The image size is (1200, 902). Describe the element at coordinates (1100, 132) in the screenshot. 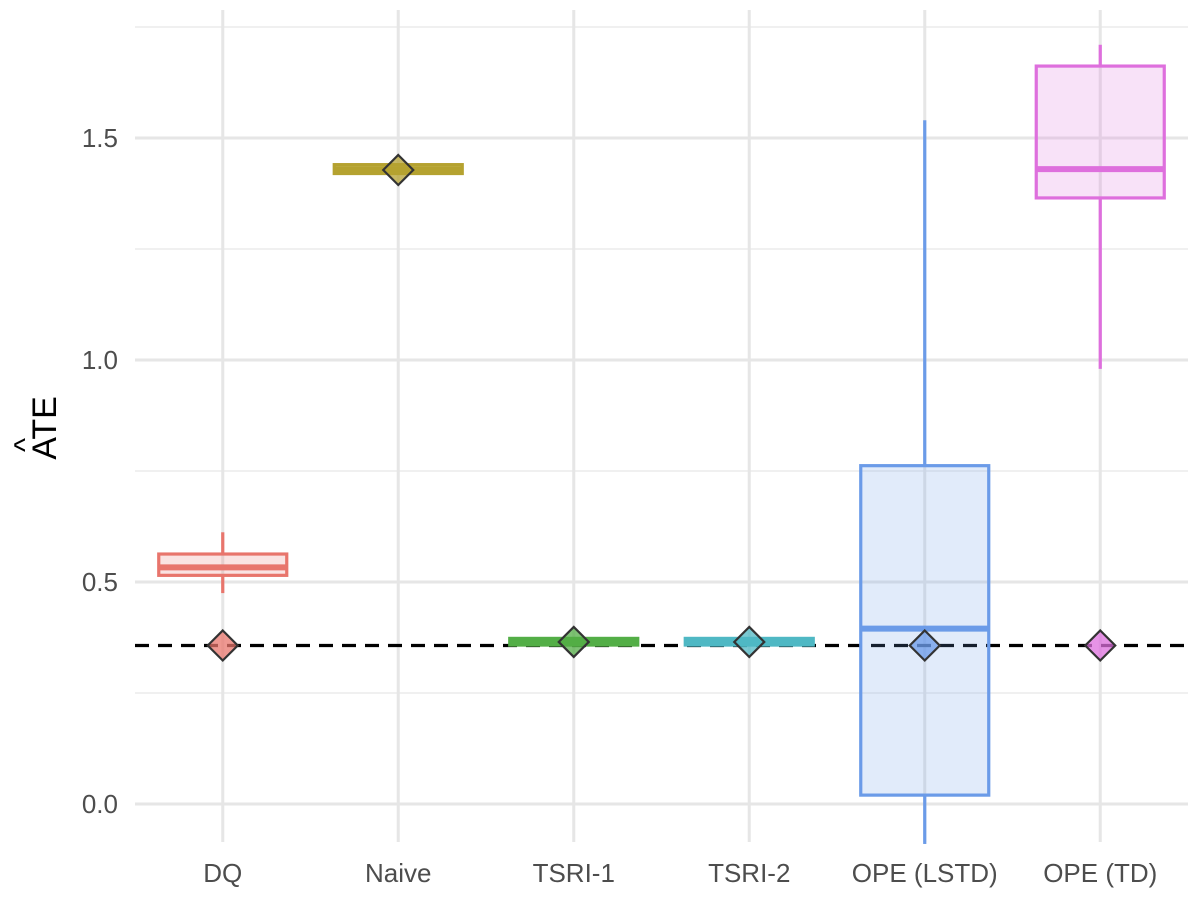

I see `box-iqr` at that location.